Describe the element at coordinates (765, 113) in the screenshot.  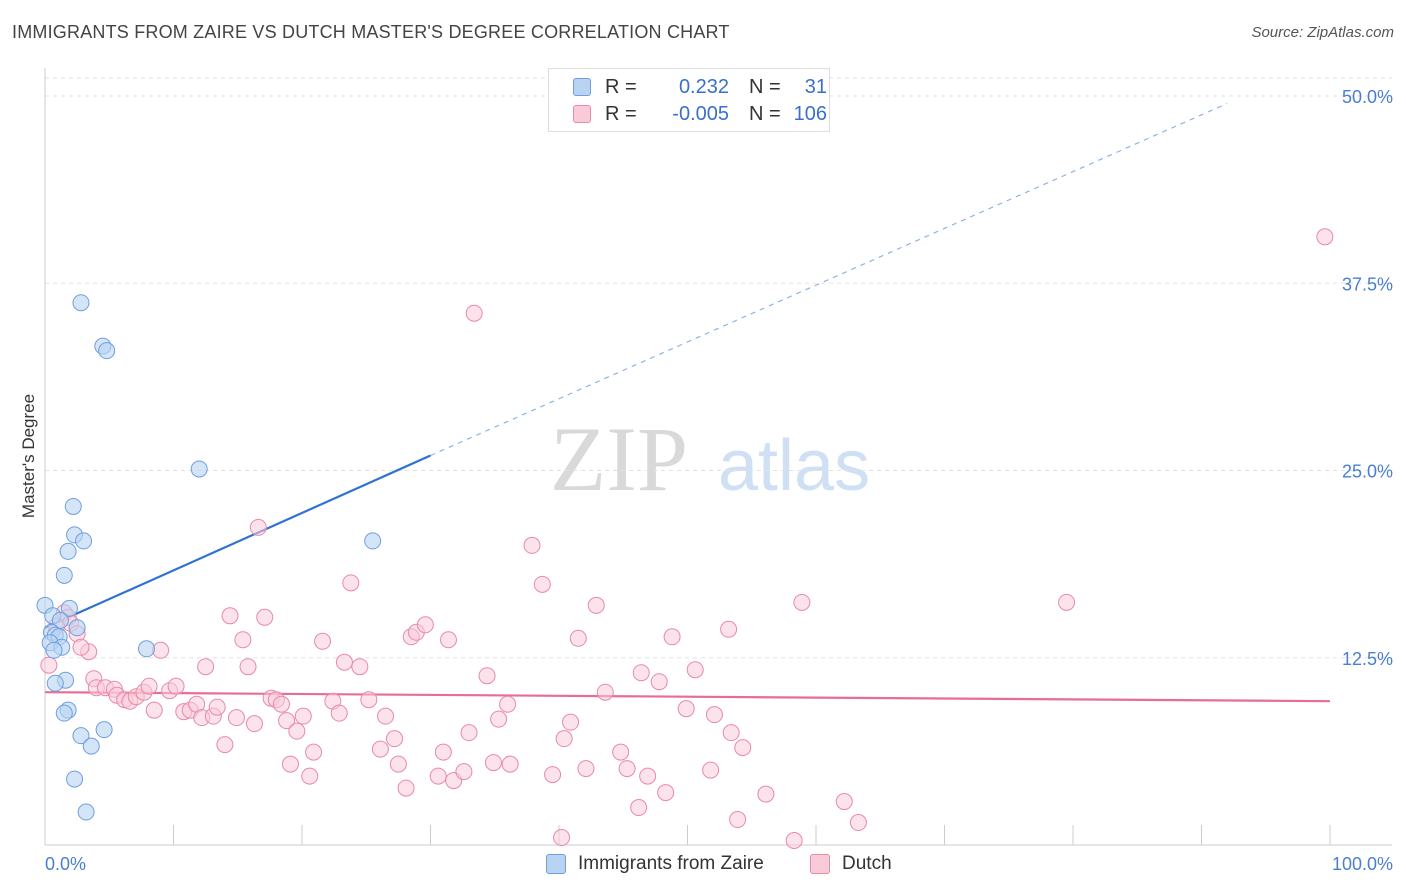
I see `legend-n-label: N =` at that location.